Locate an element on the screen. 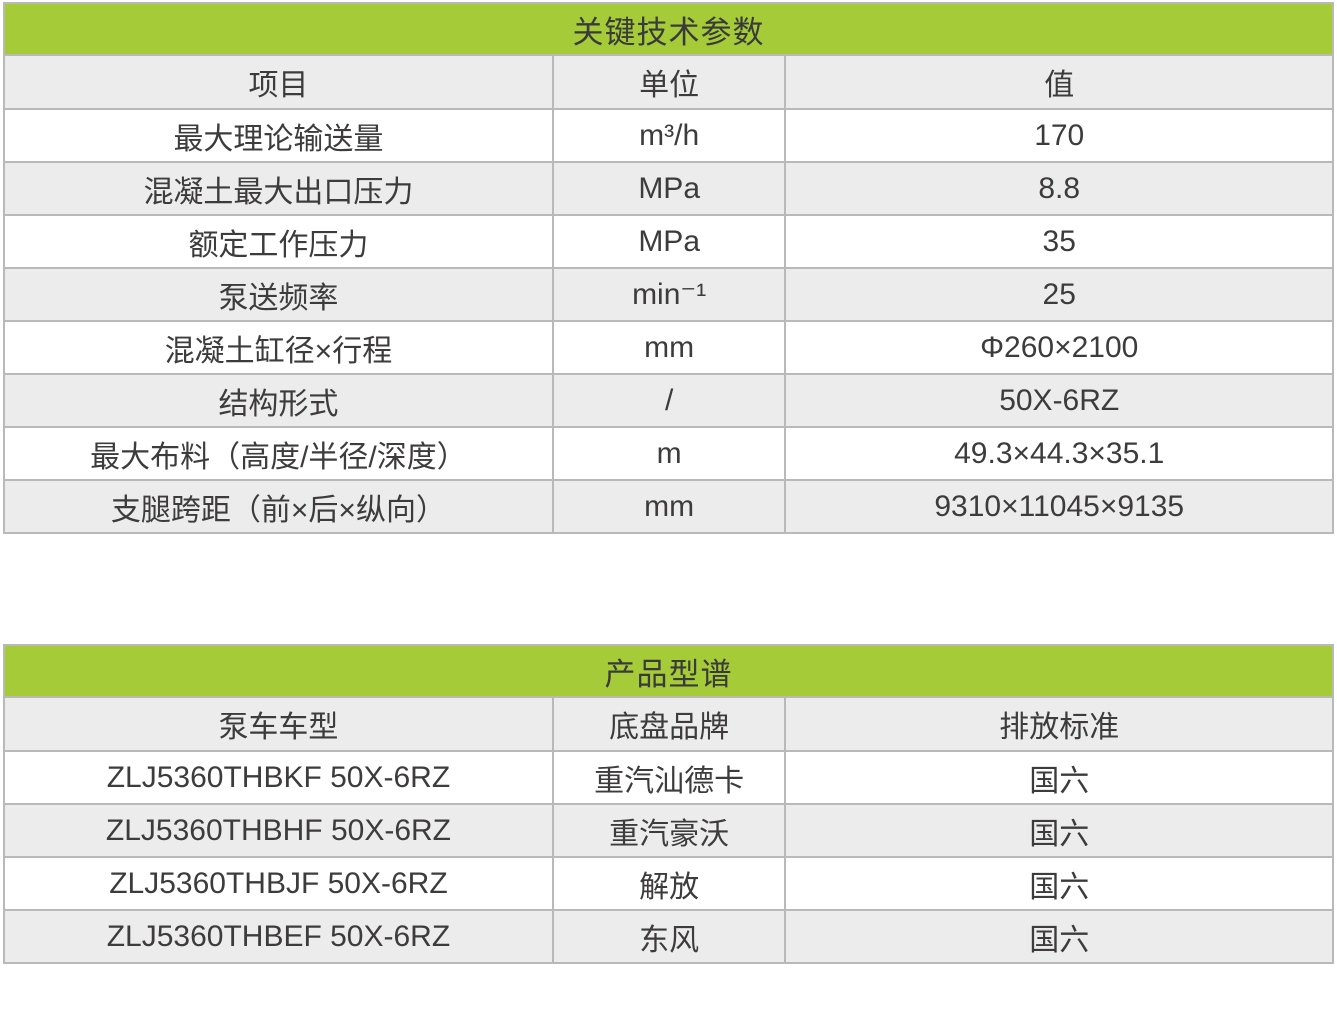  unit-cell: m is located at coordinates (669, 453).